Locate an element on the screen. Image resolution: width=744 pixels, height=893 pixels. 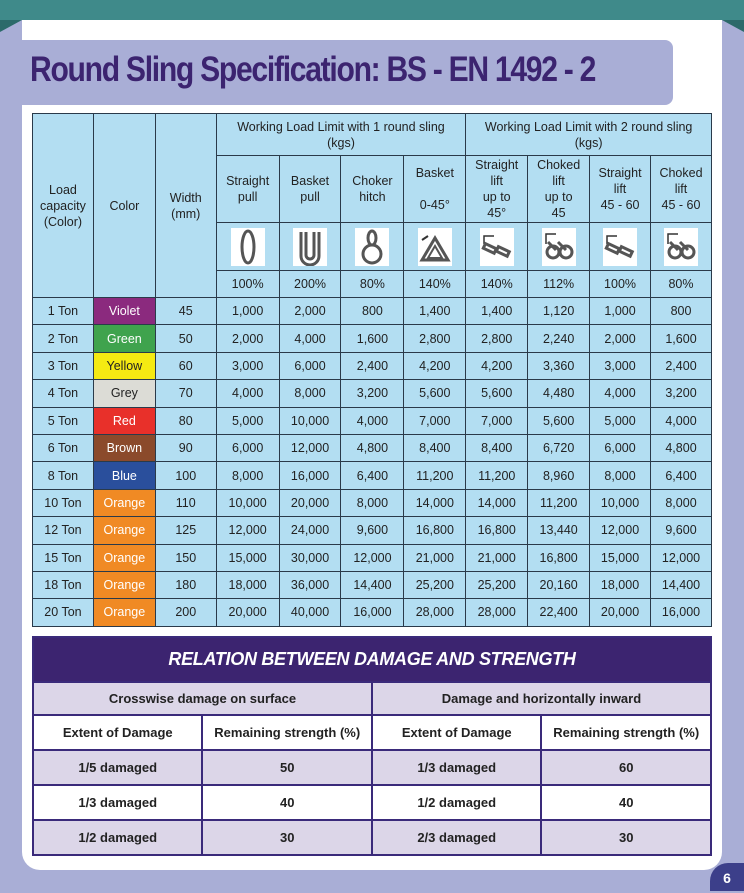
extent-of-damage: 1/2 damaged is located at coordinates (117, 837).